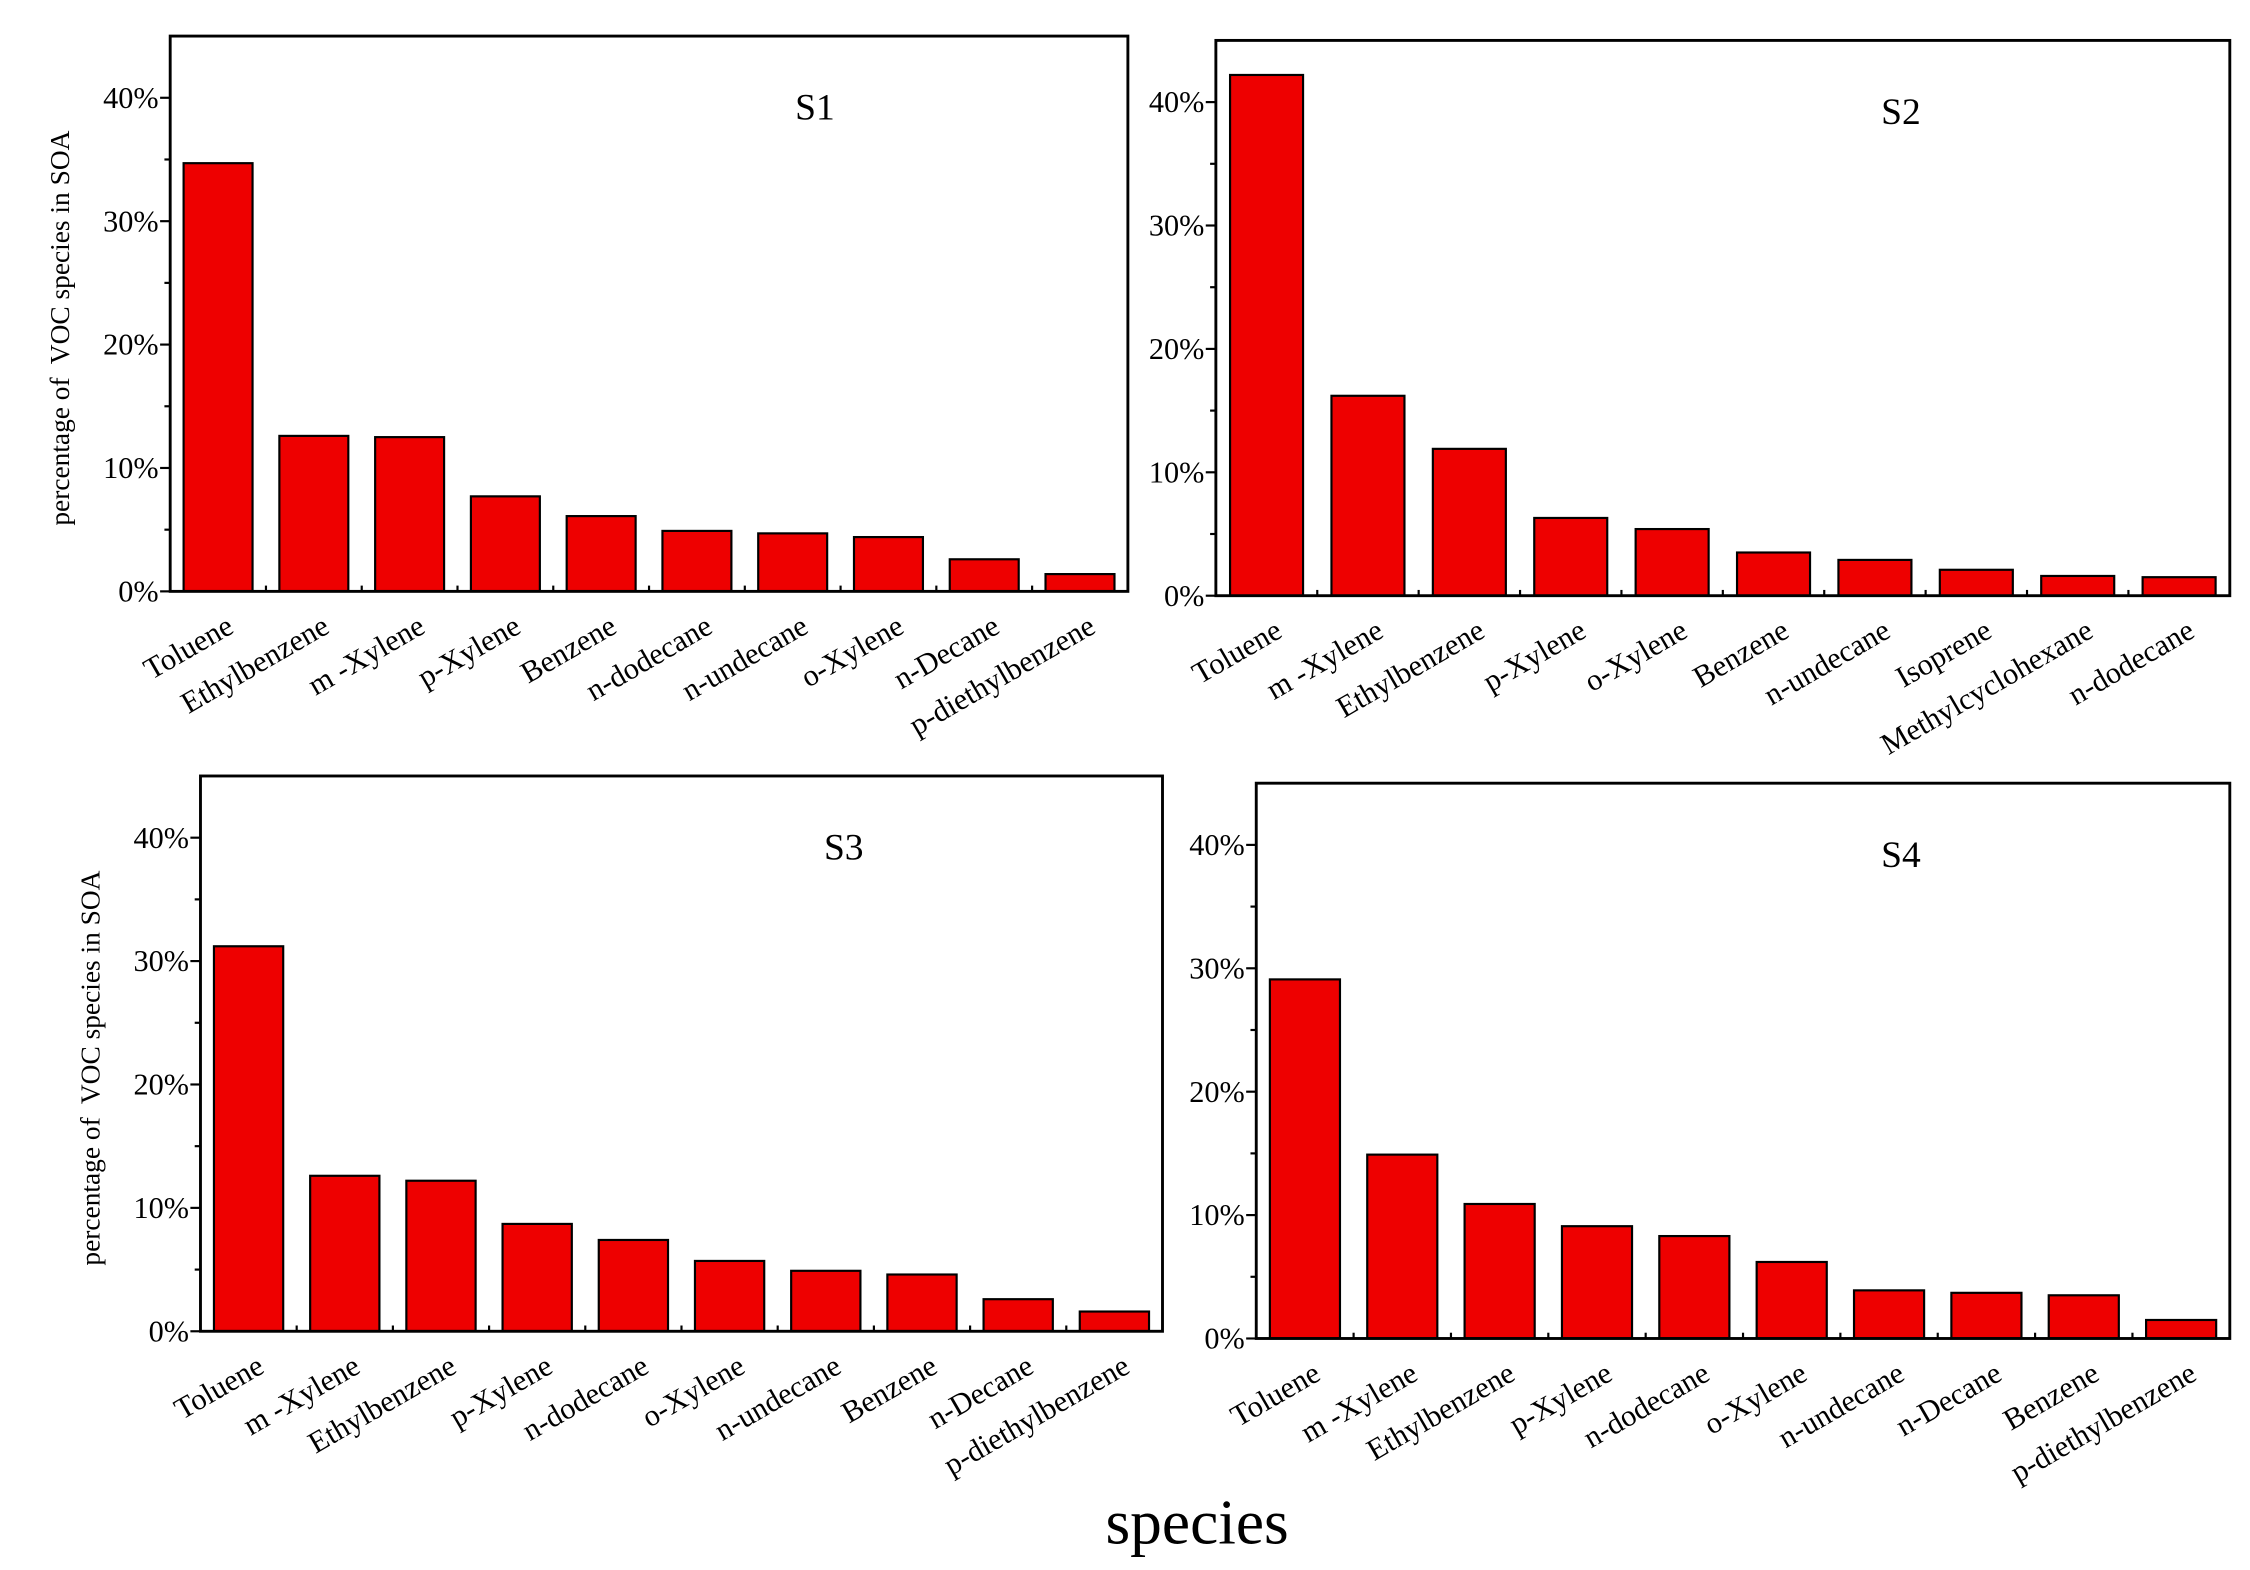 Image resolution: width=2250 pixels, height=1570 pixels. I want to click on chart-title: S1, so click(815, 108).